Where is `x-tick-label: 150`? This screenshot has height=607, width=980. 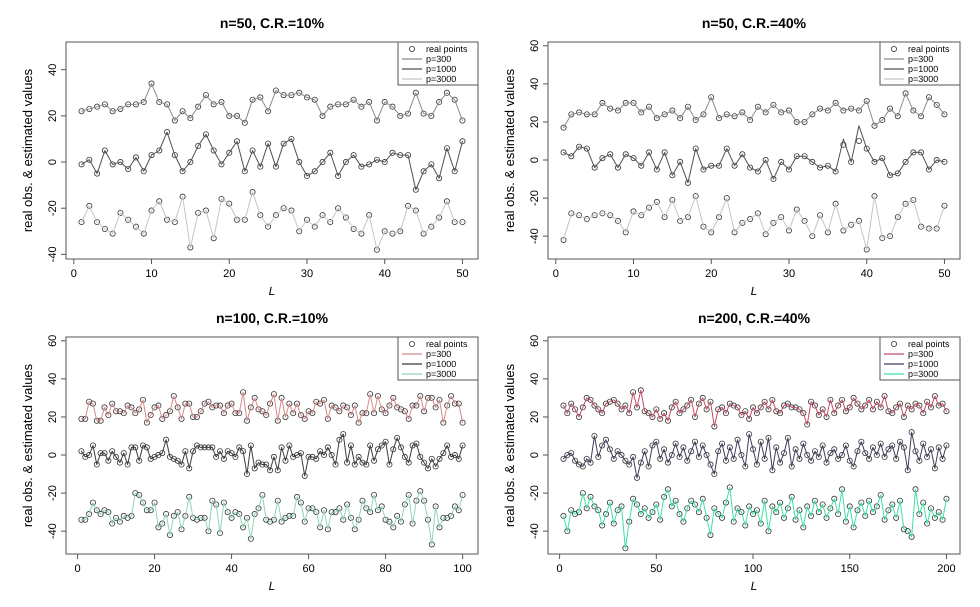 x-tick-label: 150 is located at coordinates (849, 569).